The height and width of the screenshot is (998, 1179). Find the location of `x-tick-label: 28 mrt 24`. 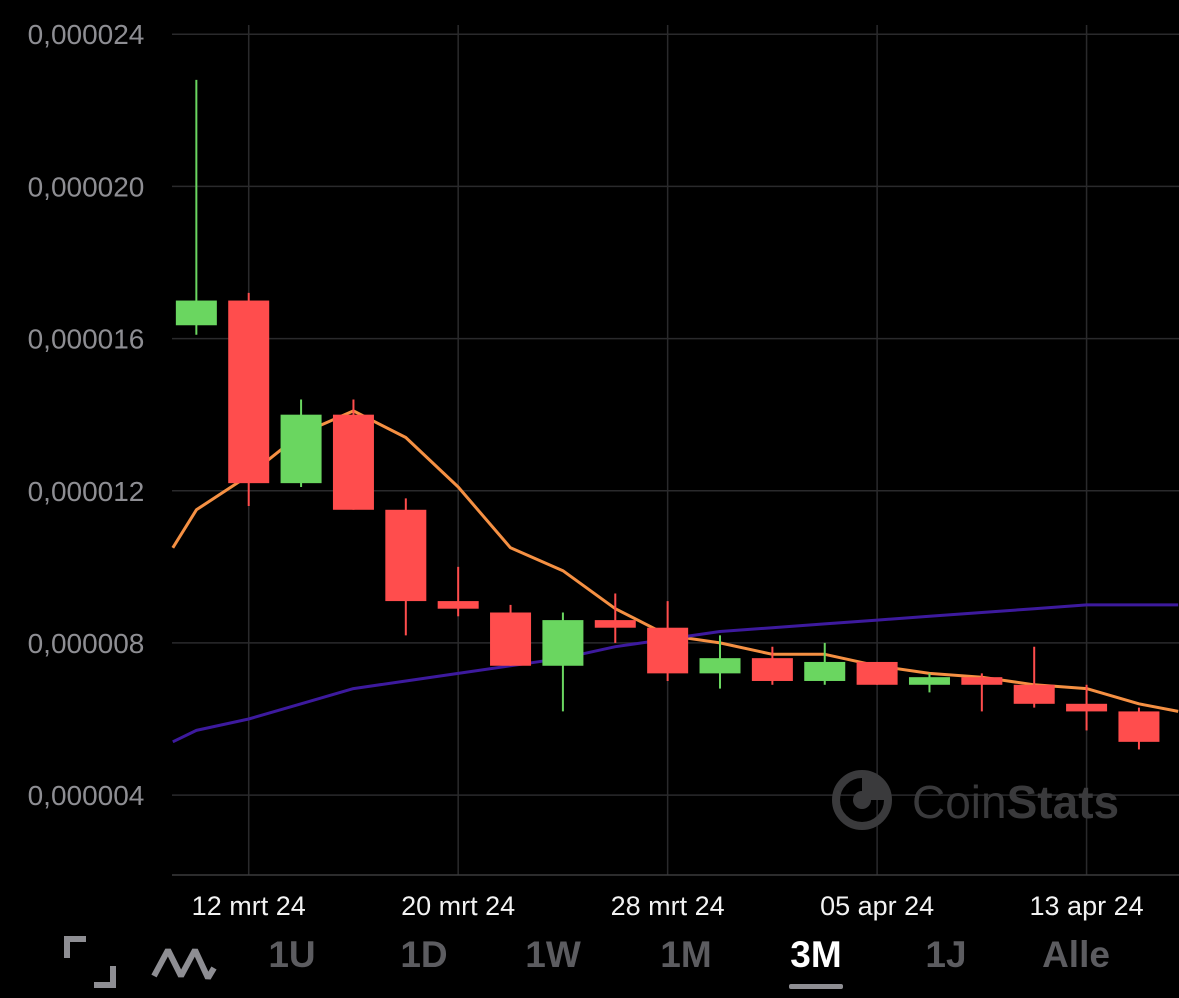

x-tick-label: 28 mrt 24 is located at coordinates (668, 906).